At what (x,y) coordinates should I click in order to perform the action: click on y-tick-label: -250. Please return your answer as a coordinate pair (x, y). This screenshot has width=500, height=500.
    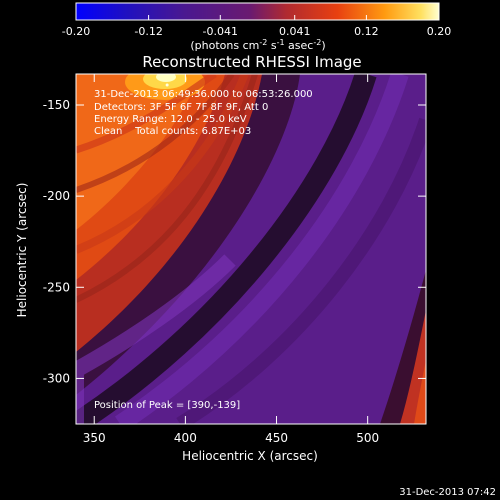
    Looking at the image, I should click on (56, 287).